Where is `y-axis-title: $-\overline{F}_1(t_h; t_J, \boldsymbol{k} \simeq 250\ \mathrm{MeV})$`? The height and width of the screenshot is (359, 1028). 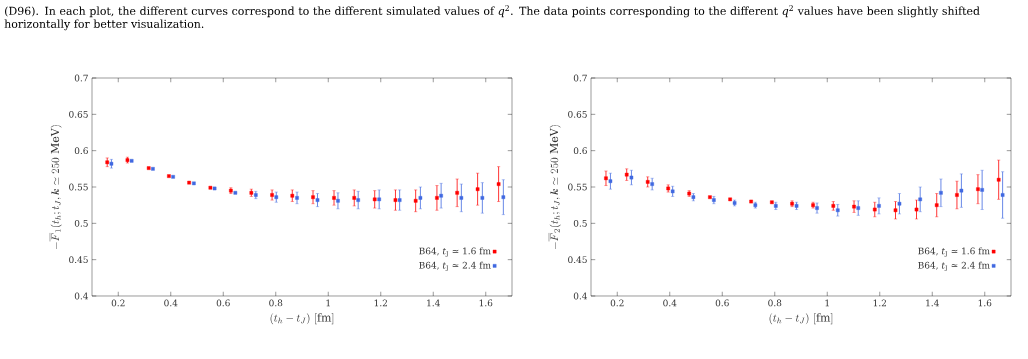
y-axis-title: $-\overline{F}_1(t_h; t_J, \boldsymbol{k} \simeq 250\ \mathrm{MeV})$ is located at coordinates (55, 187).